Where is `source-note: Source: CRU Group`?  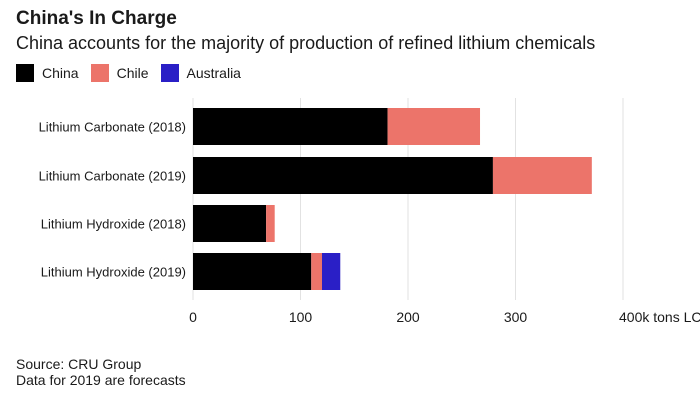 source-note: Source: CRU Group is located at coordinates (79, 364).